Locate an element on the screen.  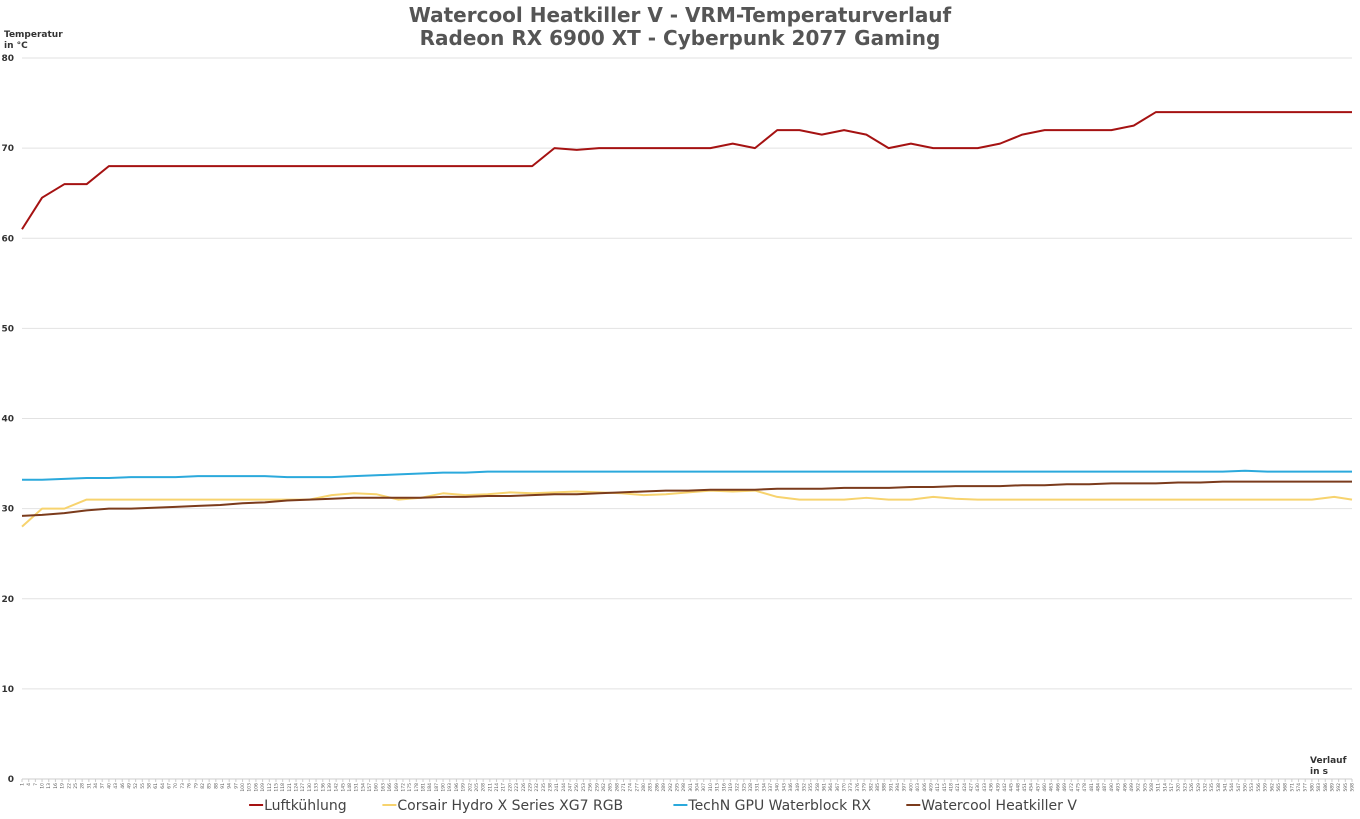
x-tick-label: 214 is located at coordinates (497, 787).